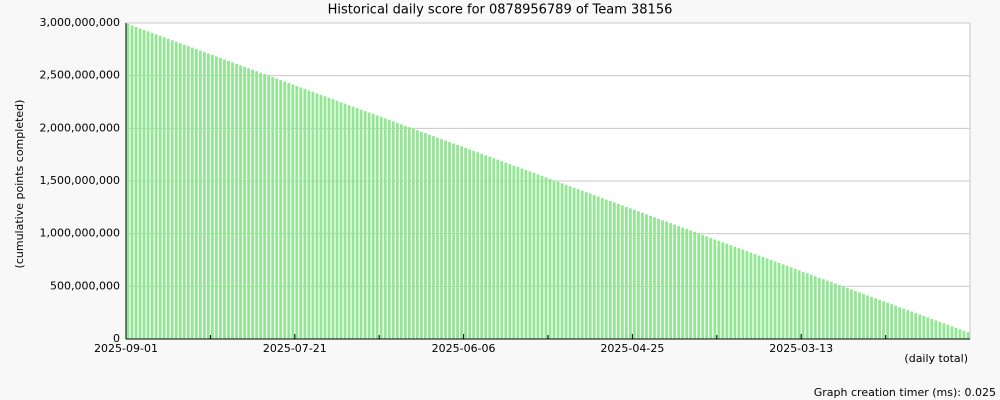 The width and height of the screenshot is (1000, 400). What do you see at coordinates (85, 285) in the screenshot?
I see `y-tick-label: 500,000,000` at bounding box center [85, 285].